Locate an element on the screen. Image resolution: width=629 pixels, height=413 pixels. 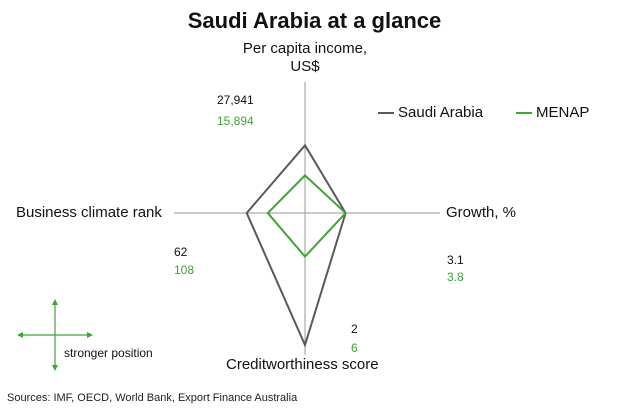
axis-label-income: Per capita income, US$ is located at coordinates (305, 57).